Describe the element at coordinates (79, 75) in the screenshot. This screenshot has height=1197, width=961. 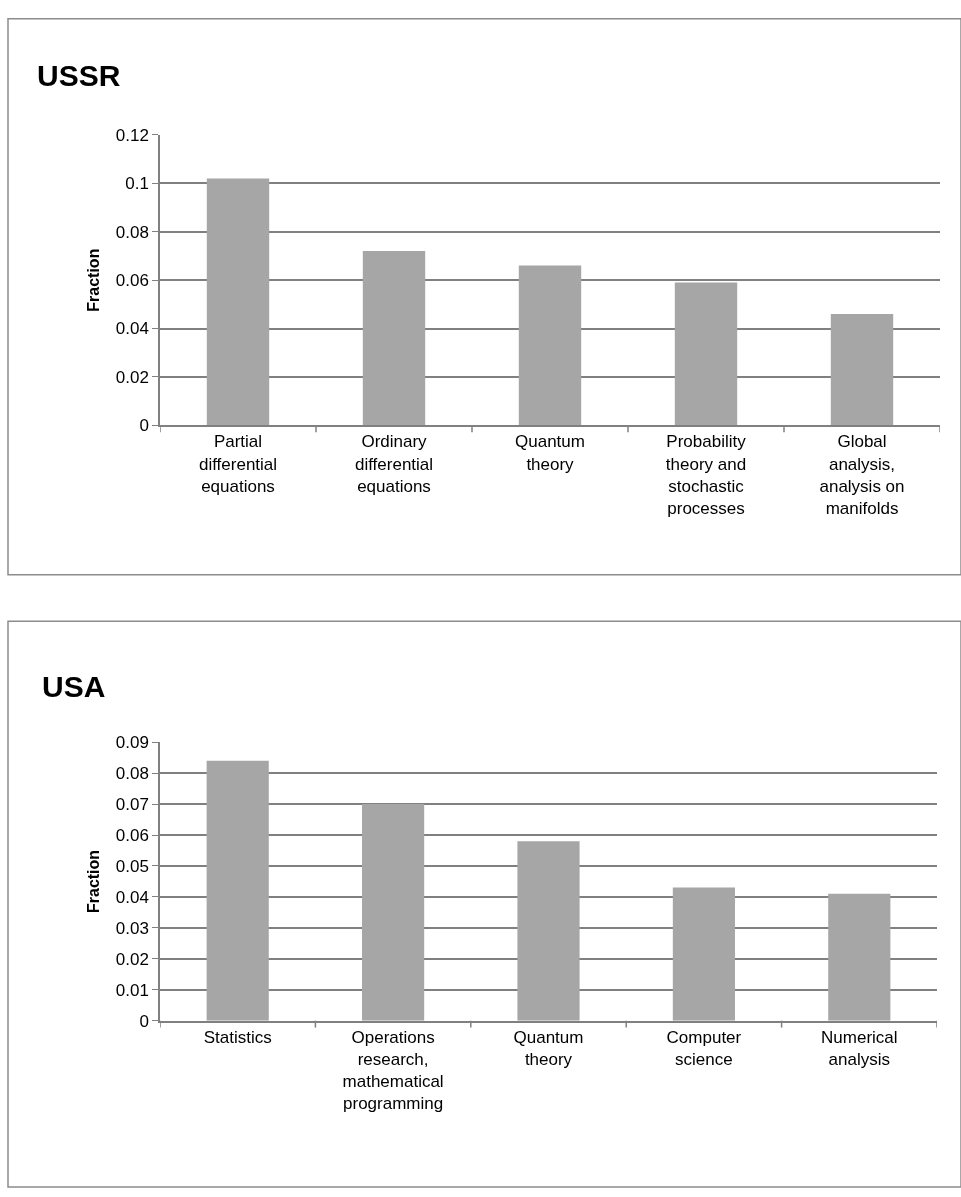
I see `chart-title: USSR` at that location.